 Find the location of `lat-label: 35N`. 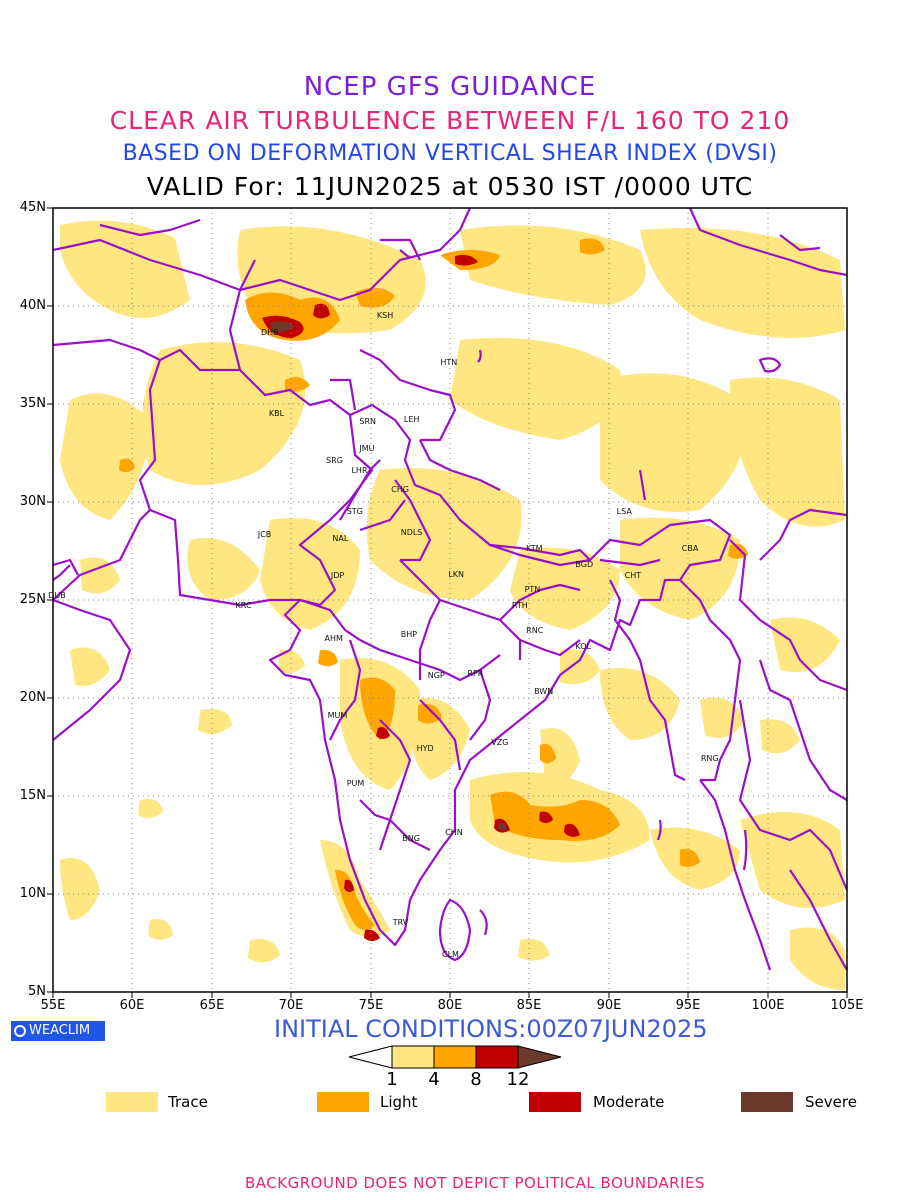

lat-label: 35N is located at coordinates (32, 403).